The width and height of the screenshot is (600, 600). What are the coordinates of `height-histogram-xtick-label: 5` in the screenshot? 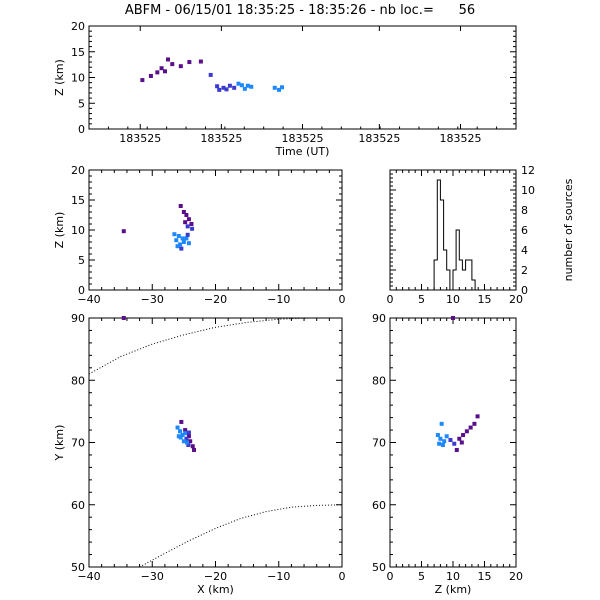 It's located at (421, 299).